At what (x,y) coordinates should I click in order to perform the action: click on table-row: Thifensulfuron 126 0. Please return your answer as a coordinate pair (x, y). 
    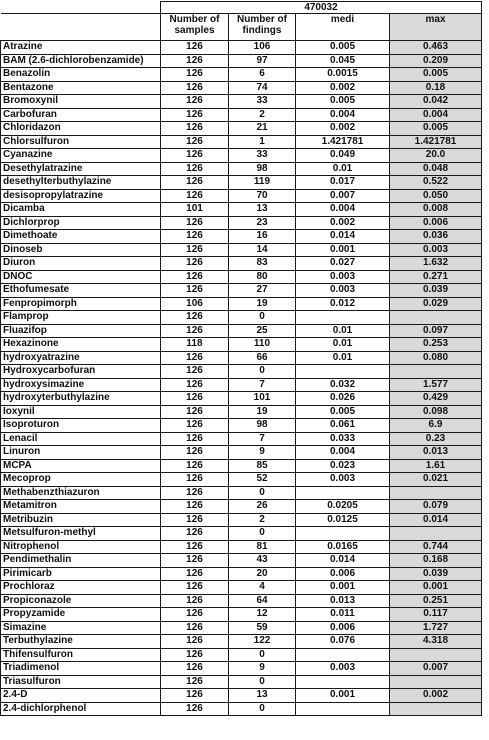
    Looking at the image, I should click on (241, 654).